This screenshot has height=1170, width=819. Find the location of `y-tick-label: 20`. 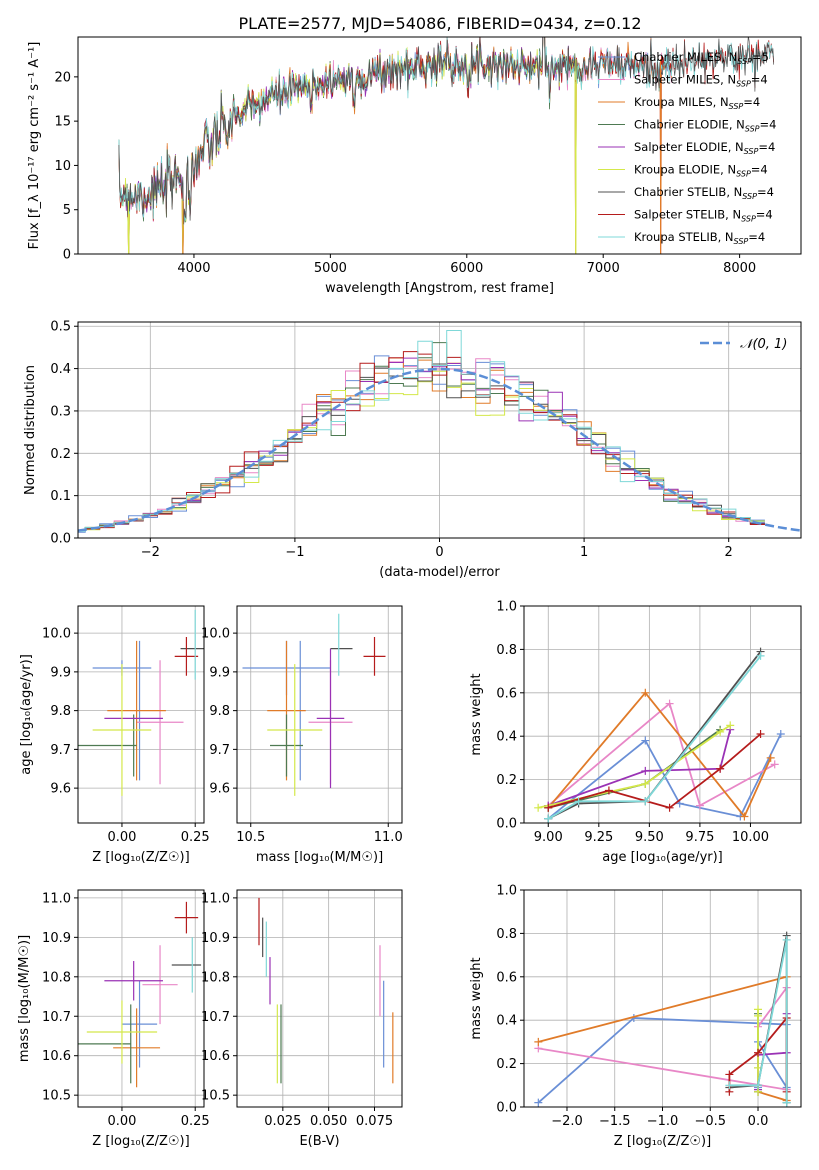

y-tick-label: 20 is located at coordinates (62, 77).